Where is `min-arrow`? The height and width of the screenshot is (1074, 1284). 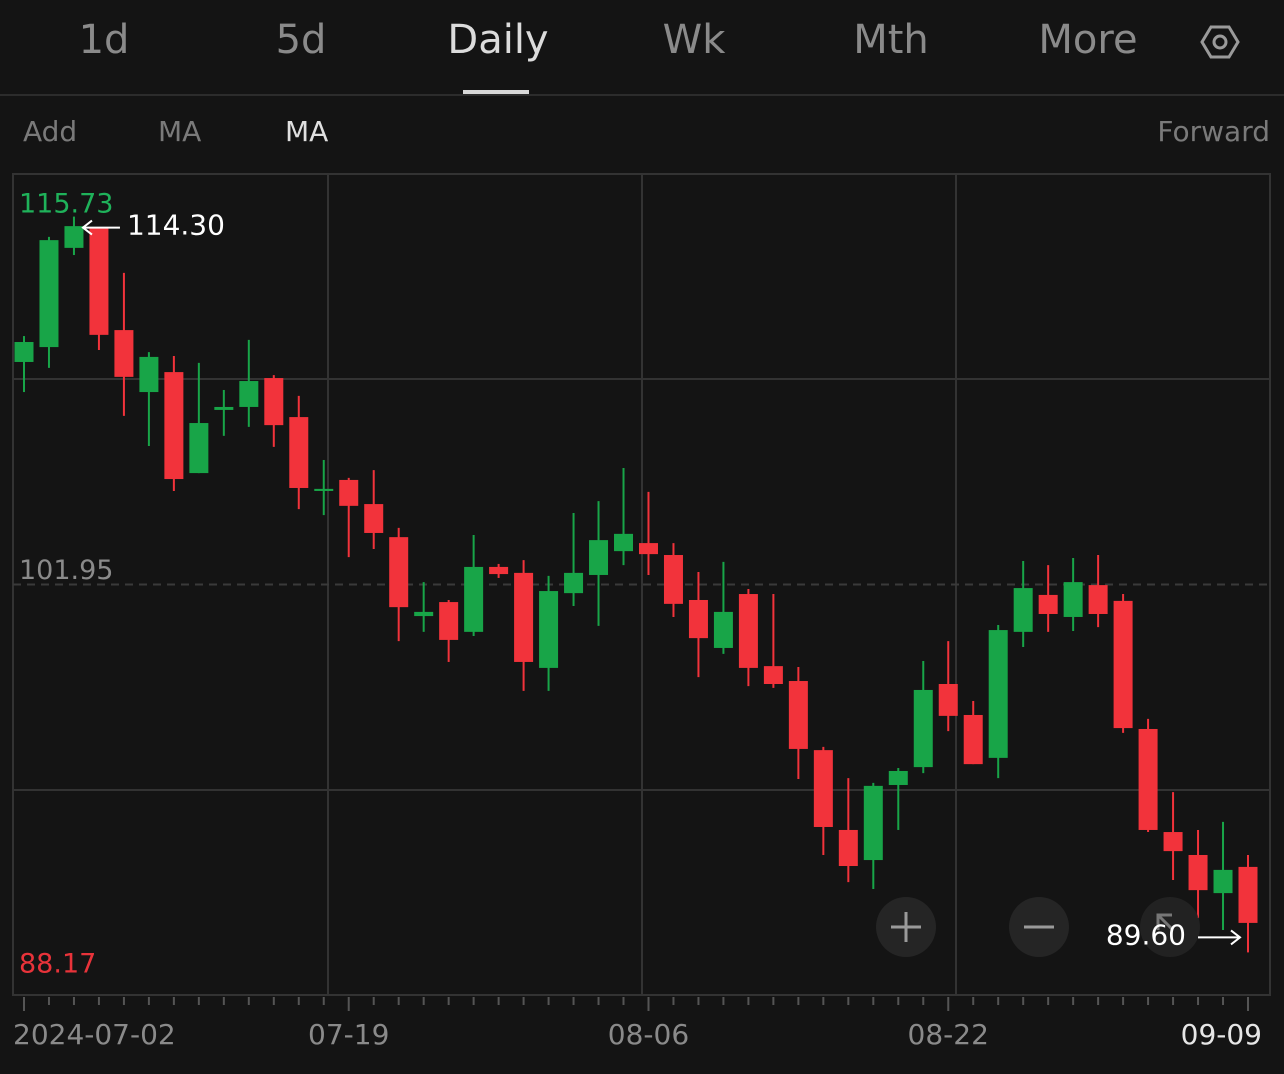 min-arrow is located at coordinates (1220, 937).